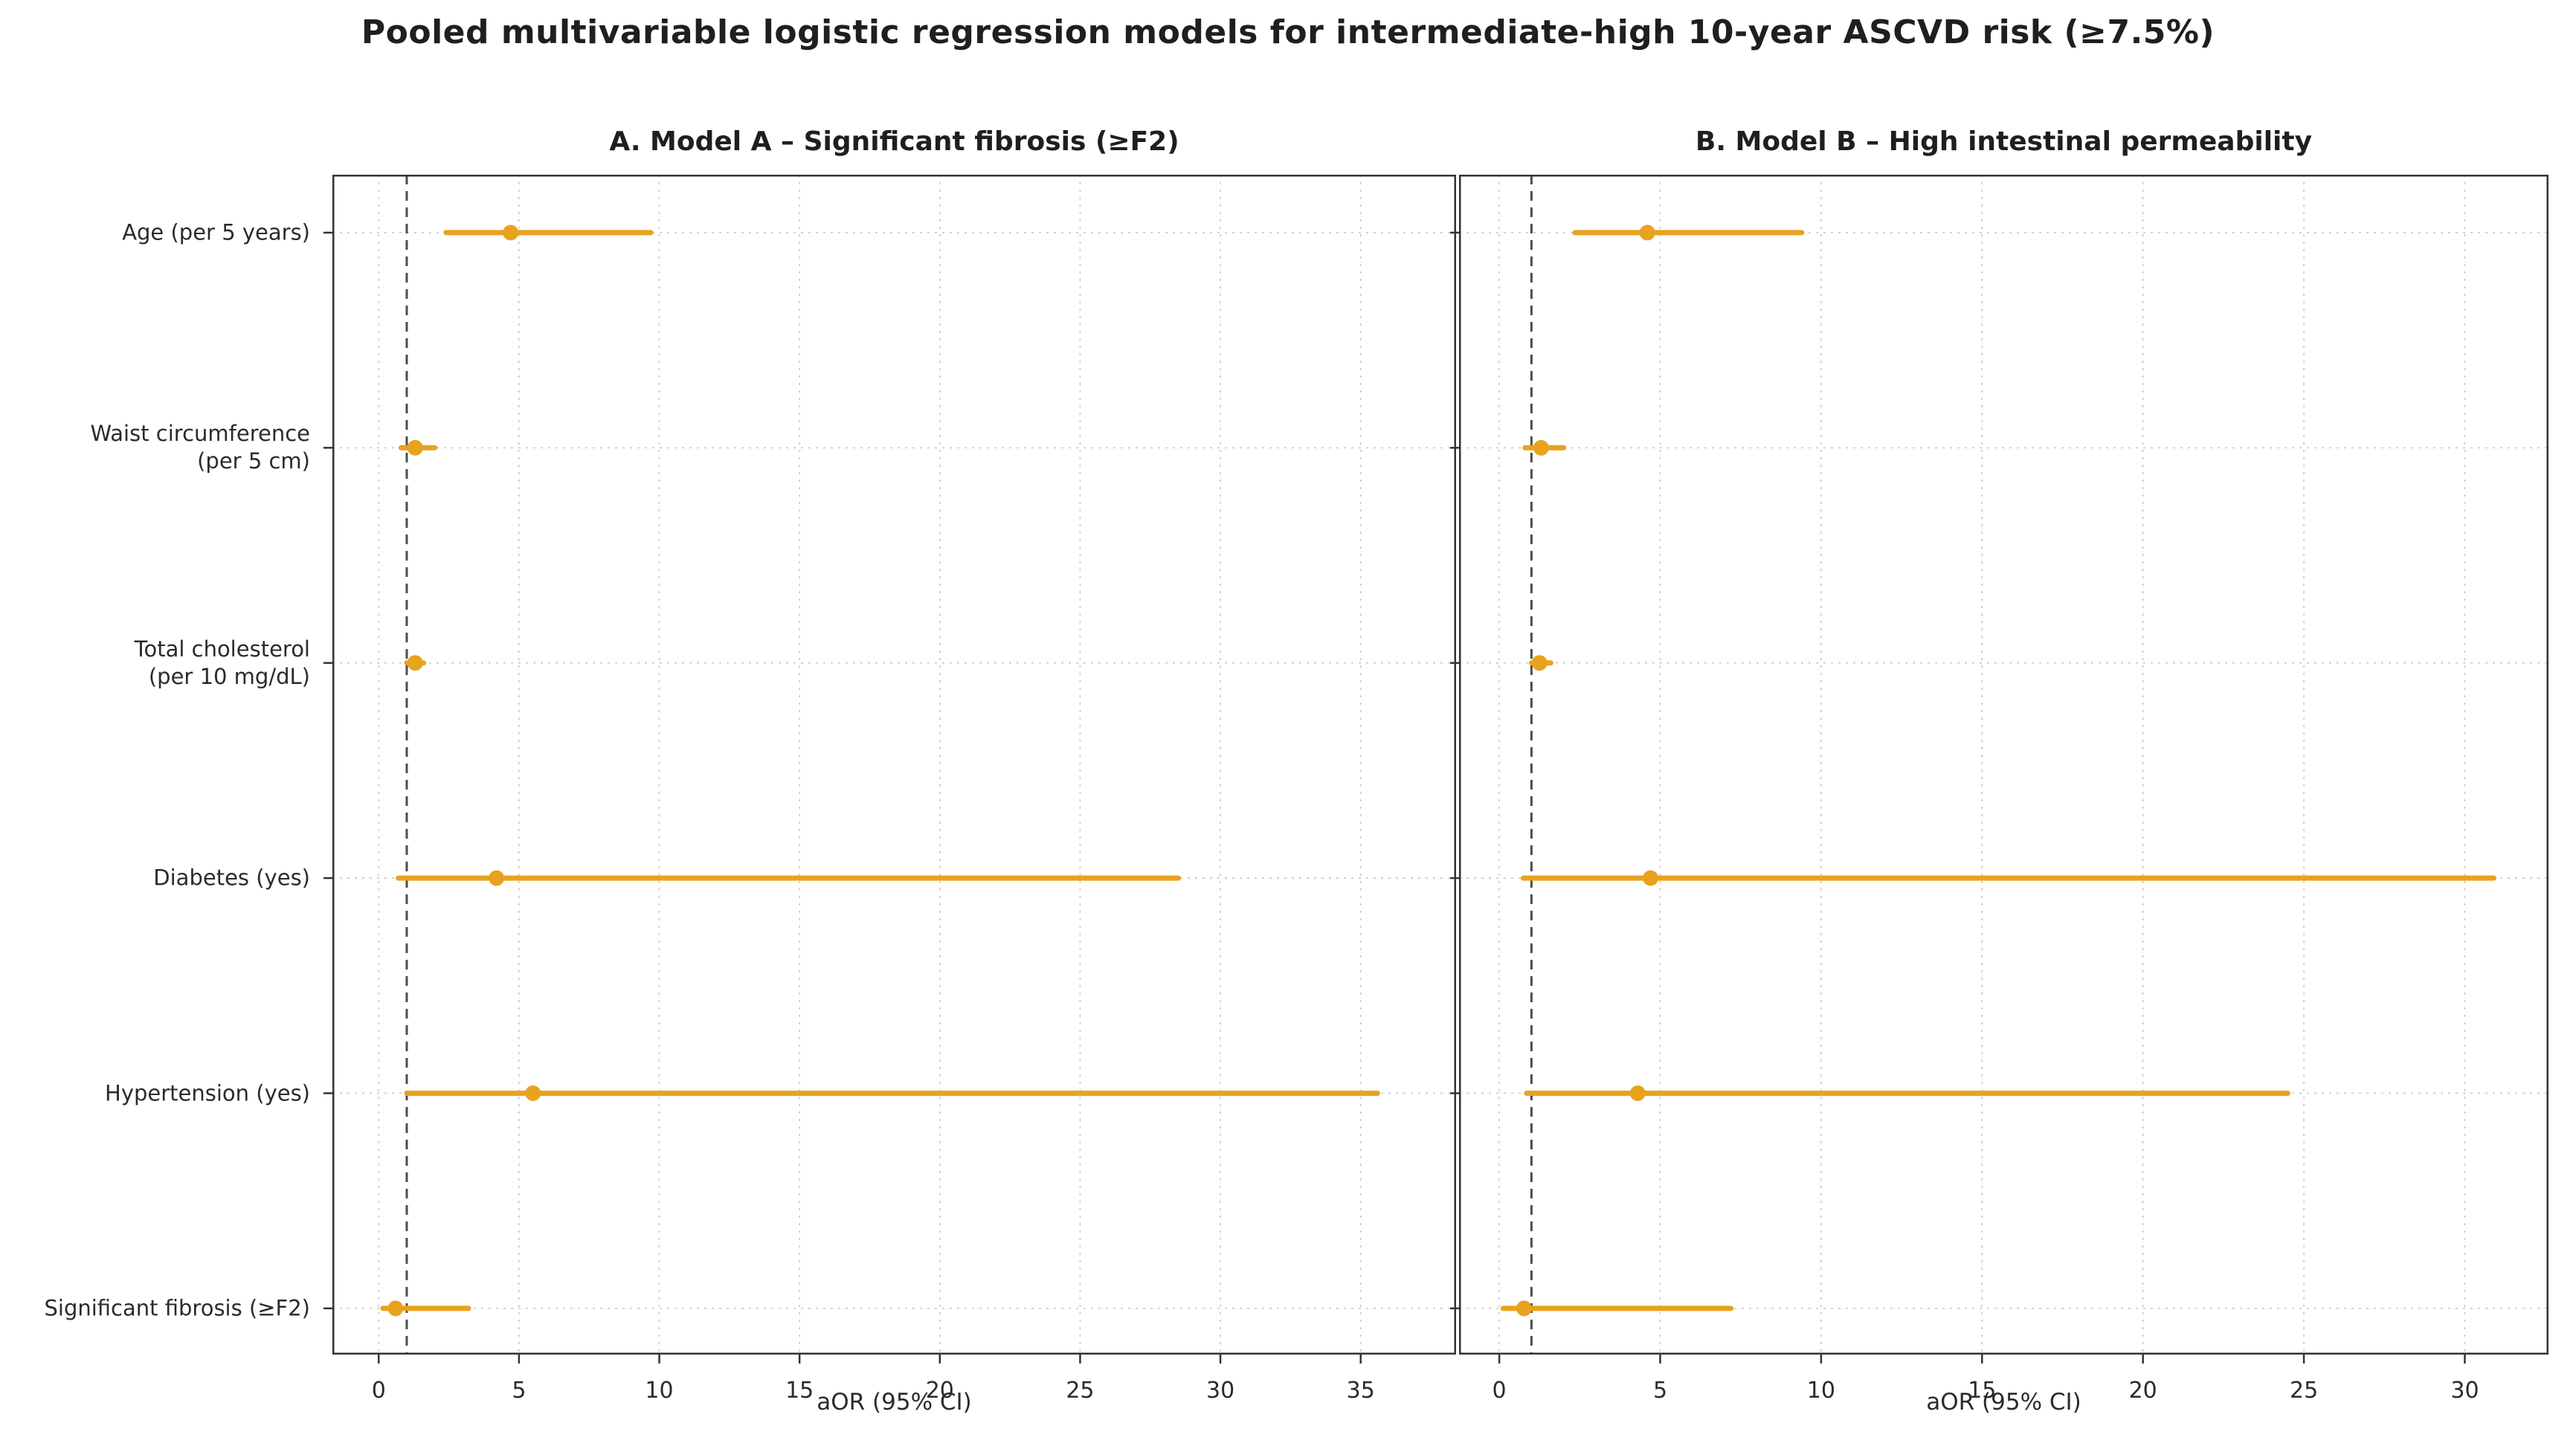 The image size is (2576, 1446). I want to click on y-axis-label-waist: Waist circumference (per 5 cm), so click(200, 447).